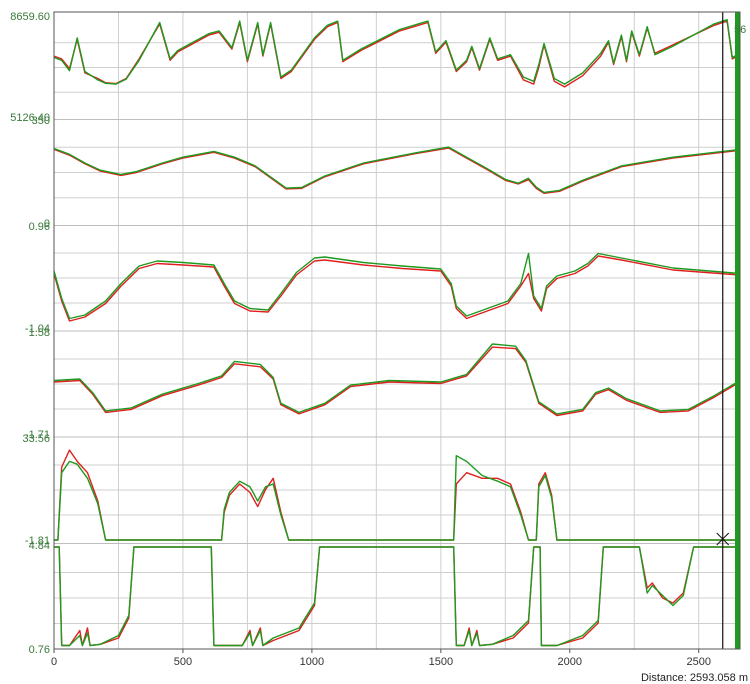  What do you see at coordinates (39, 333) in the screenshot?
I see `y-max-label: 1.58` at bounding box center [39, 333].